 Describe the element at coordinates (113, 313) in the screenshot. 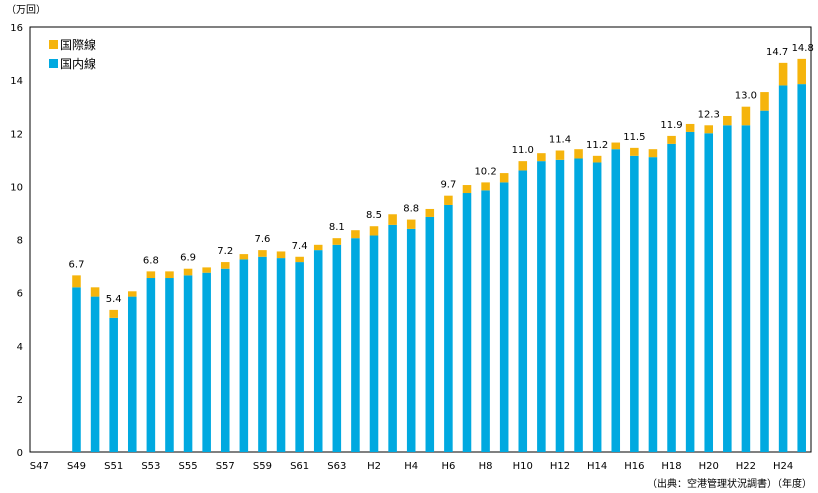

I see `bar-international-S51` at that location.